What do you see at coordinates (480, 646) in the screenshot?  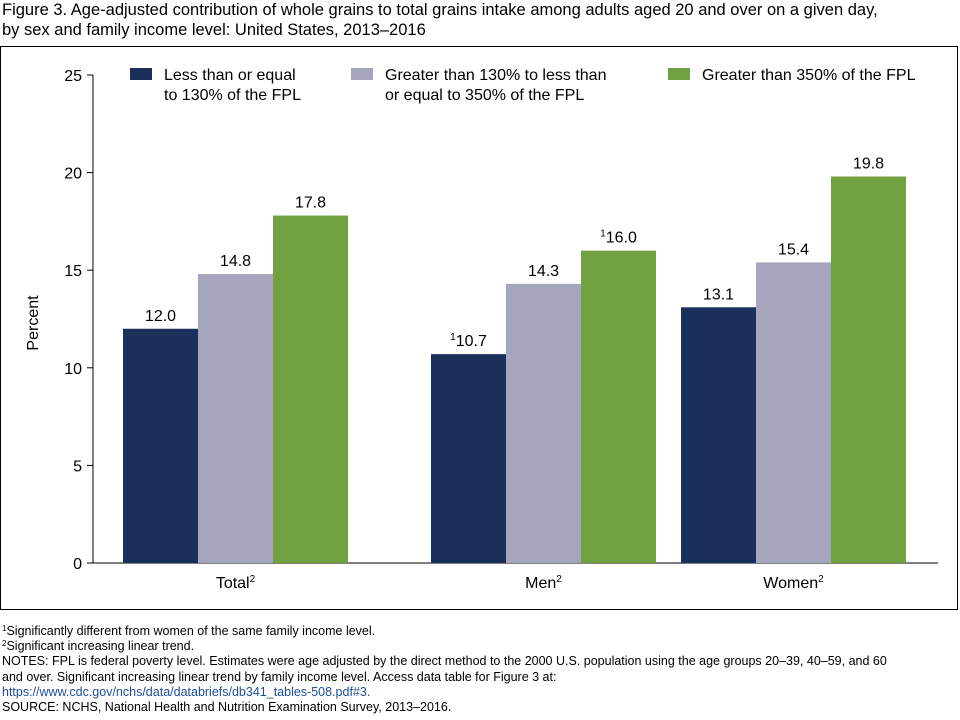 I see `footnote-2: 2Significant increasing linear trend.` at bounding box center [480, 646].